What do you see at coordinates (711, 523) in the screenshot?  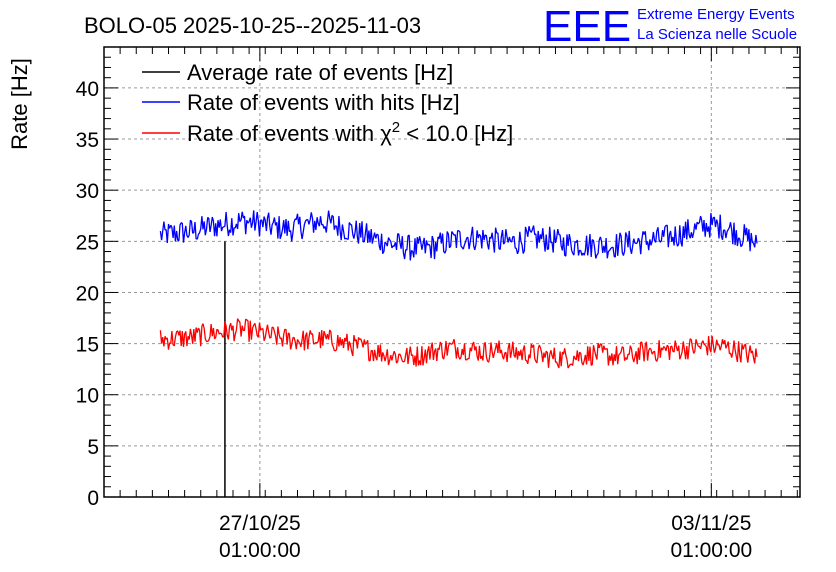 I see `x-tick-label-date: 03/11/25` at bounding box center [711, 523].